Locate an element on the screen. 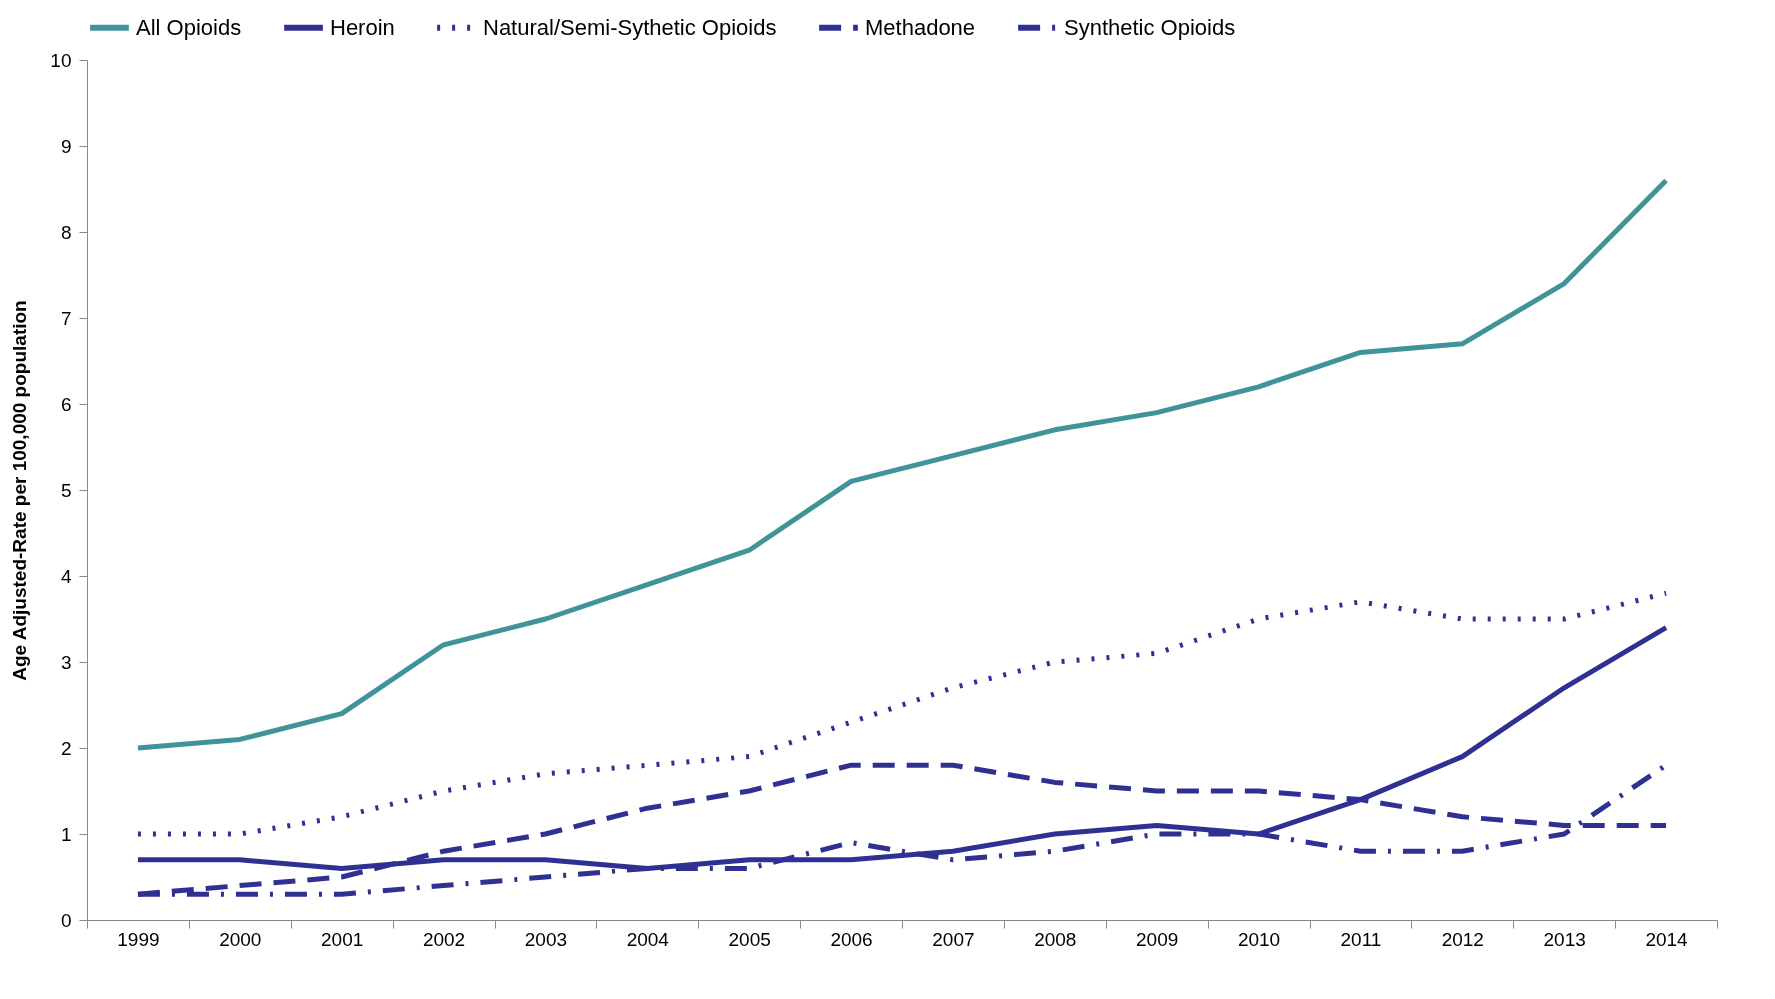 The image size is (1775, 999). y-tick-label: 10 is located at coordinates (61, 60).